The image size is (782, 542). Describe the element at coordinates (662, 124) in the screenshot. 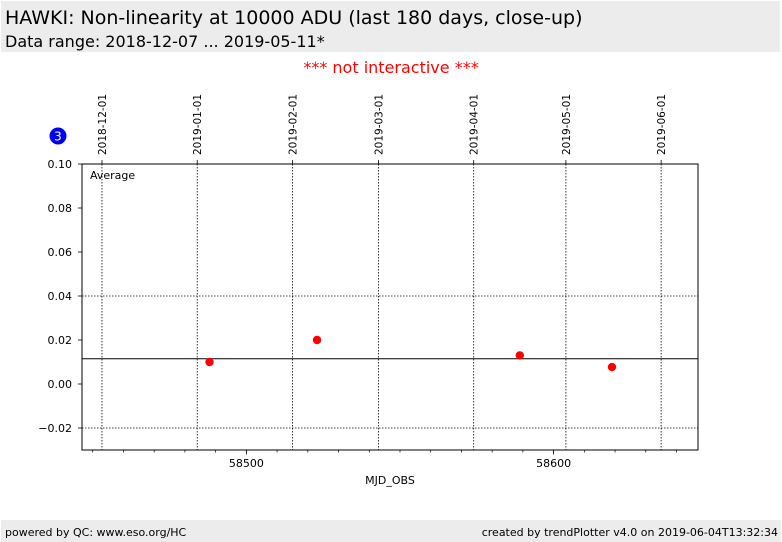

I see `date-tick-label: 2019-06-01` at that location.